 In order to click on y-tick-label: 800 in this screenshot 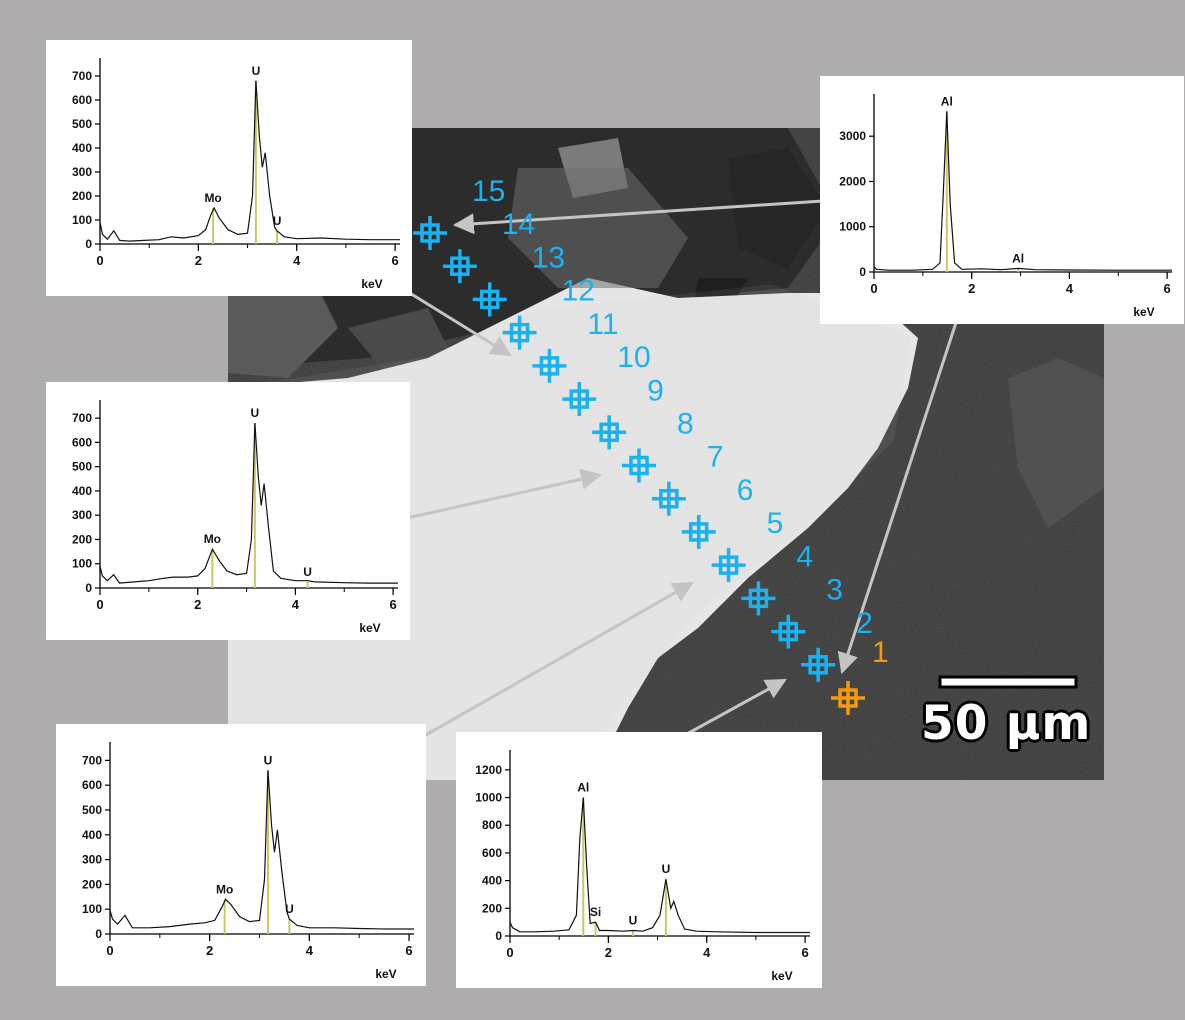, I will do `click(492, 825)`.